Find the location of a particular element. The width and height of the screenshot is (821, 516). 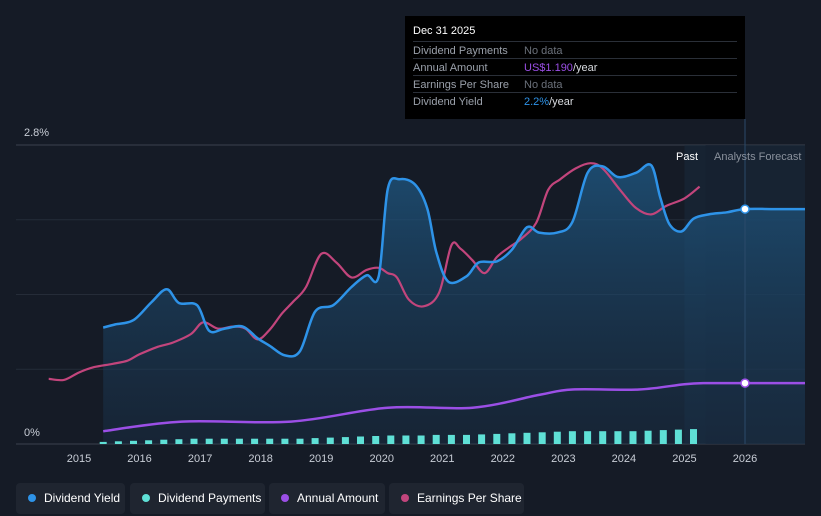

markers is located at coordinates (745, 296).